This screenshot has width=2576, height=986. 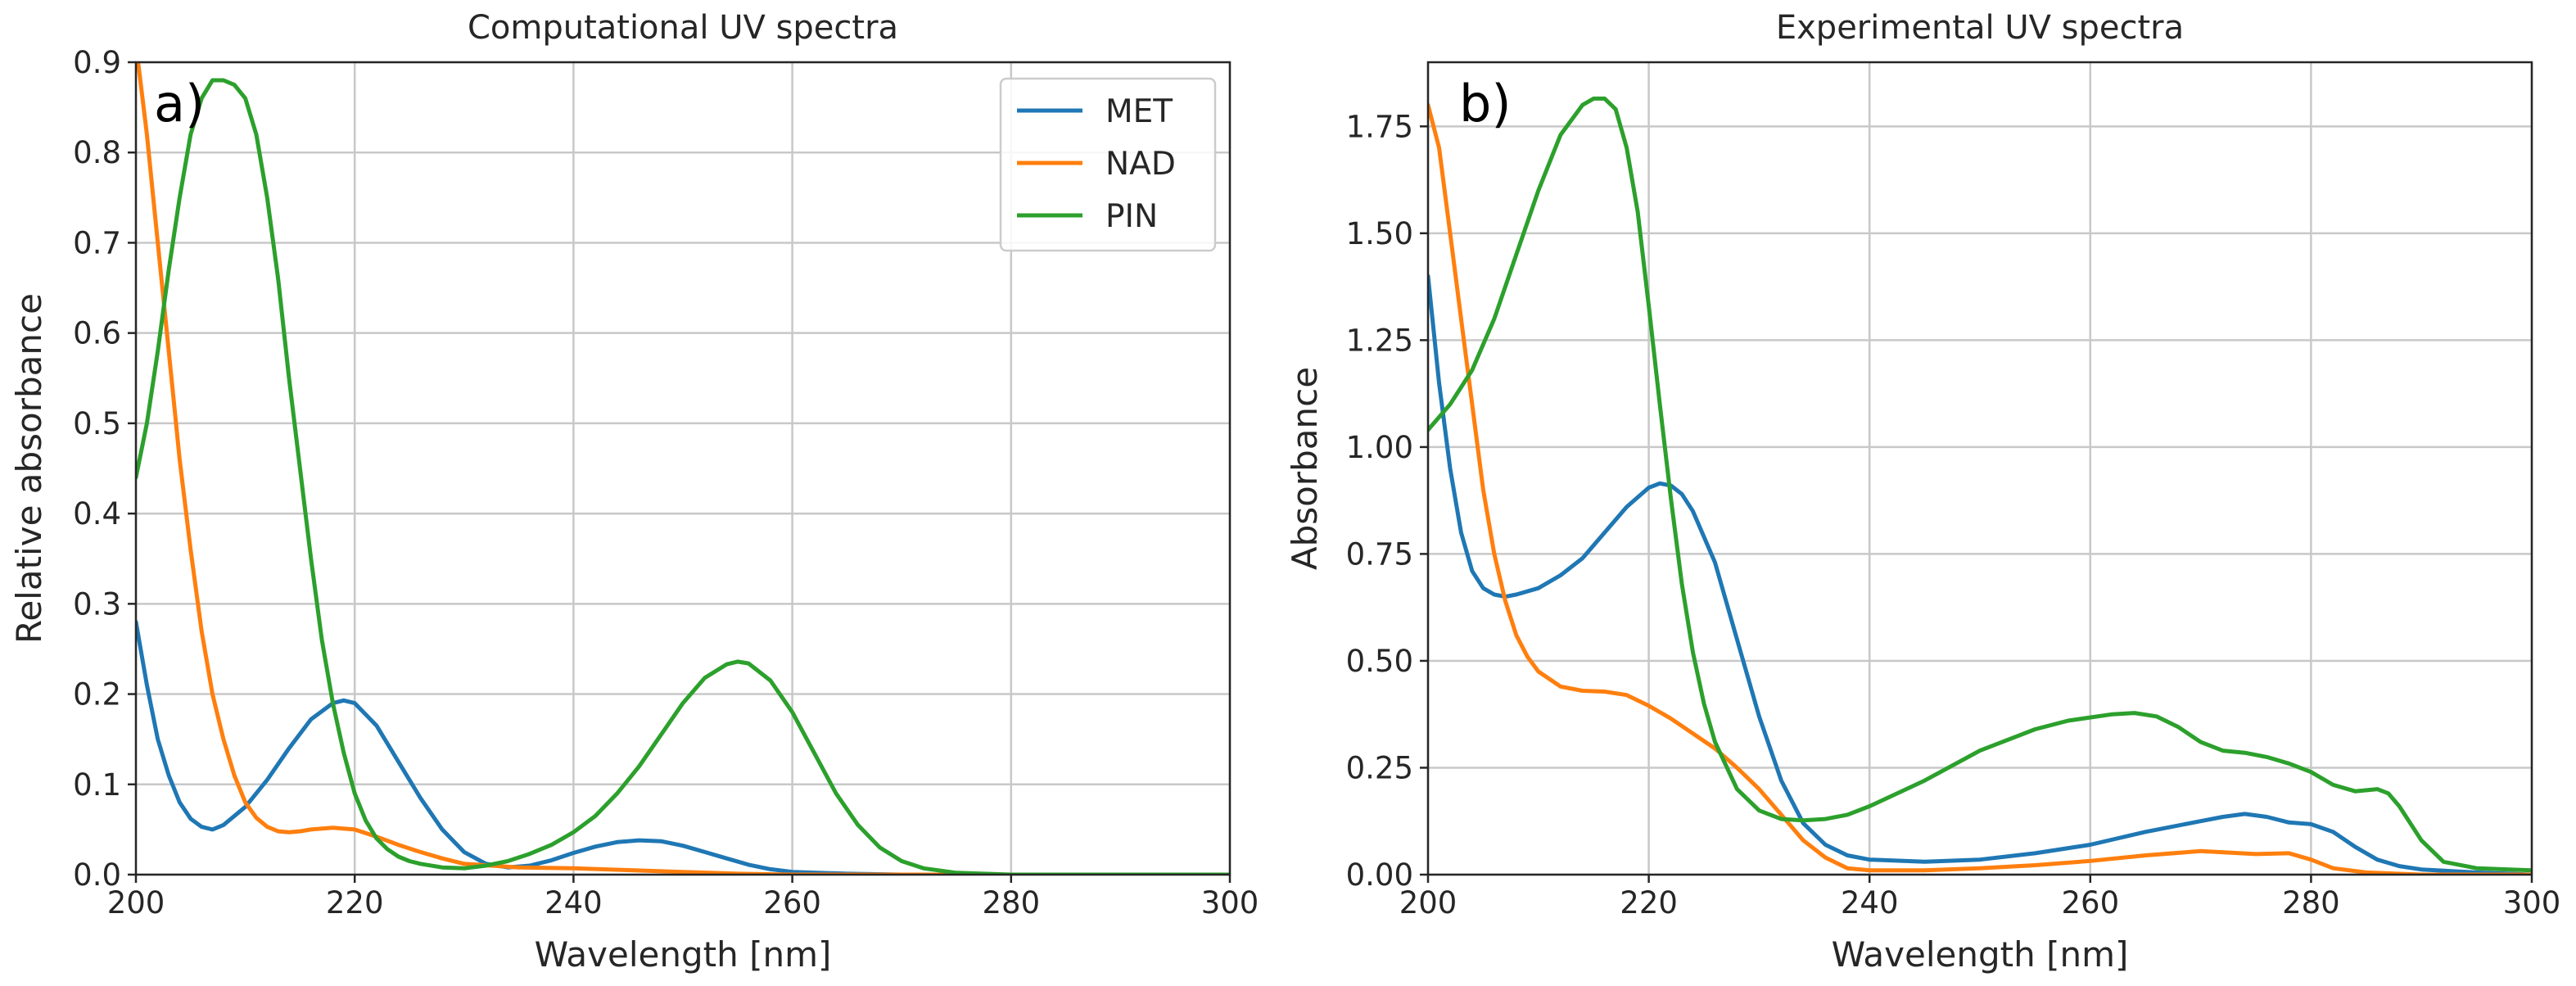 I want to click on xticks-b: 200 220 240 260 280 300, so click(x=1980, y=897).